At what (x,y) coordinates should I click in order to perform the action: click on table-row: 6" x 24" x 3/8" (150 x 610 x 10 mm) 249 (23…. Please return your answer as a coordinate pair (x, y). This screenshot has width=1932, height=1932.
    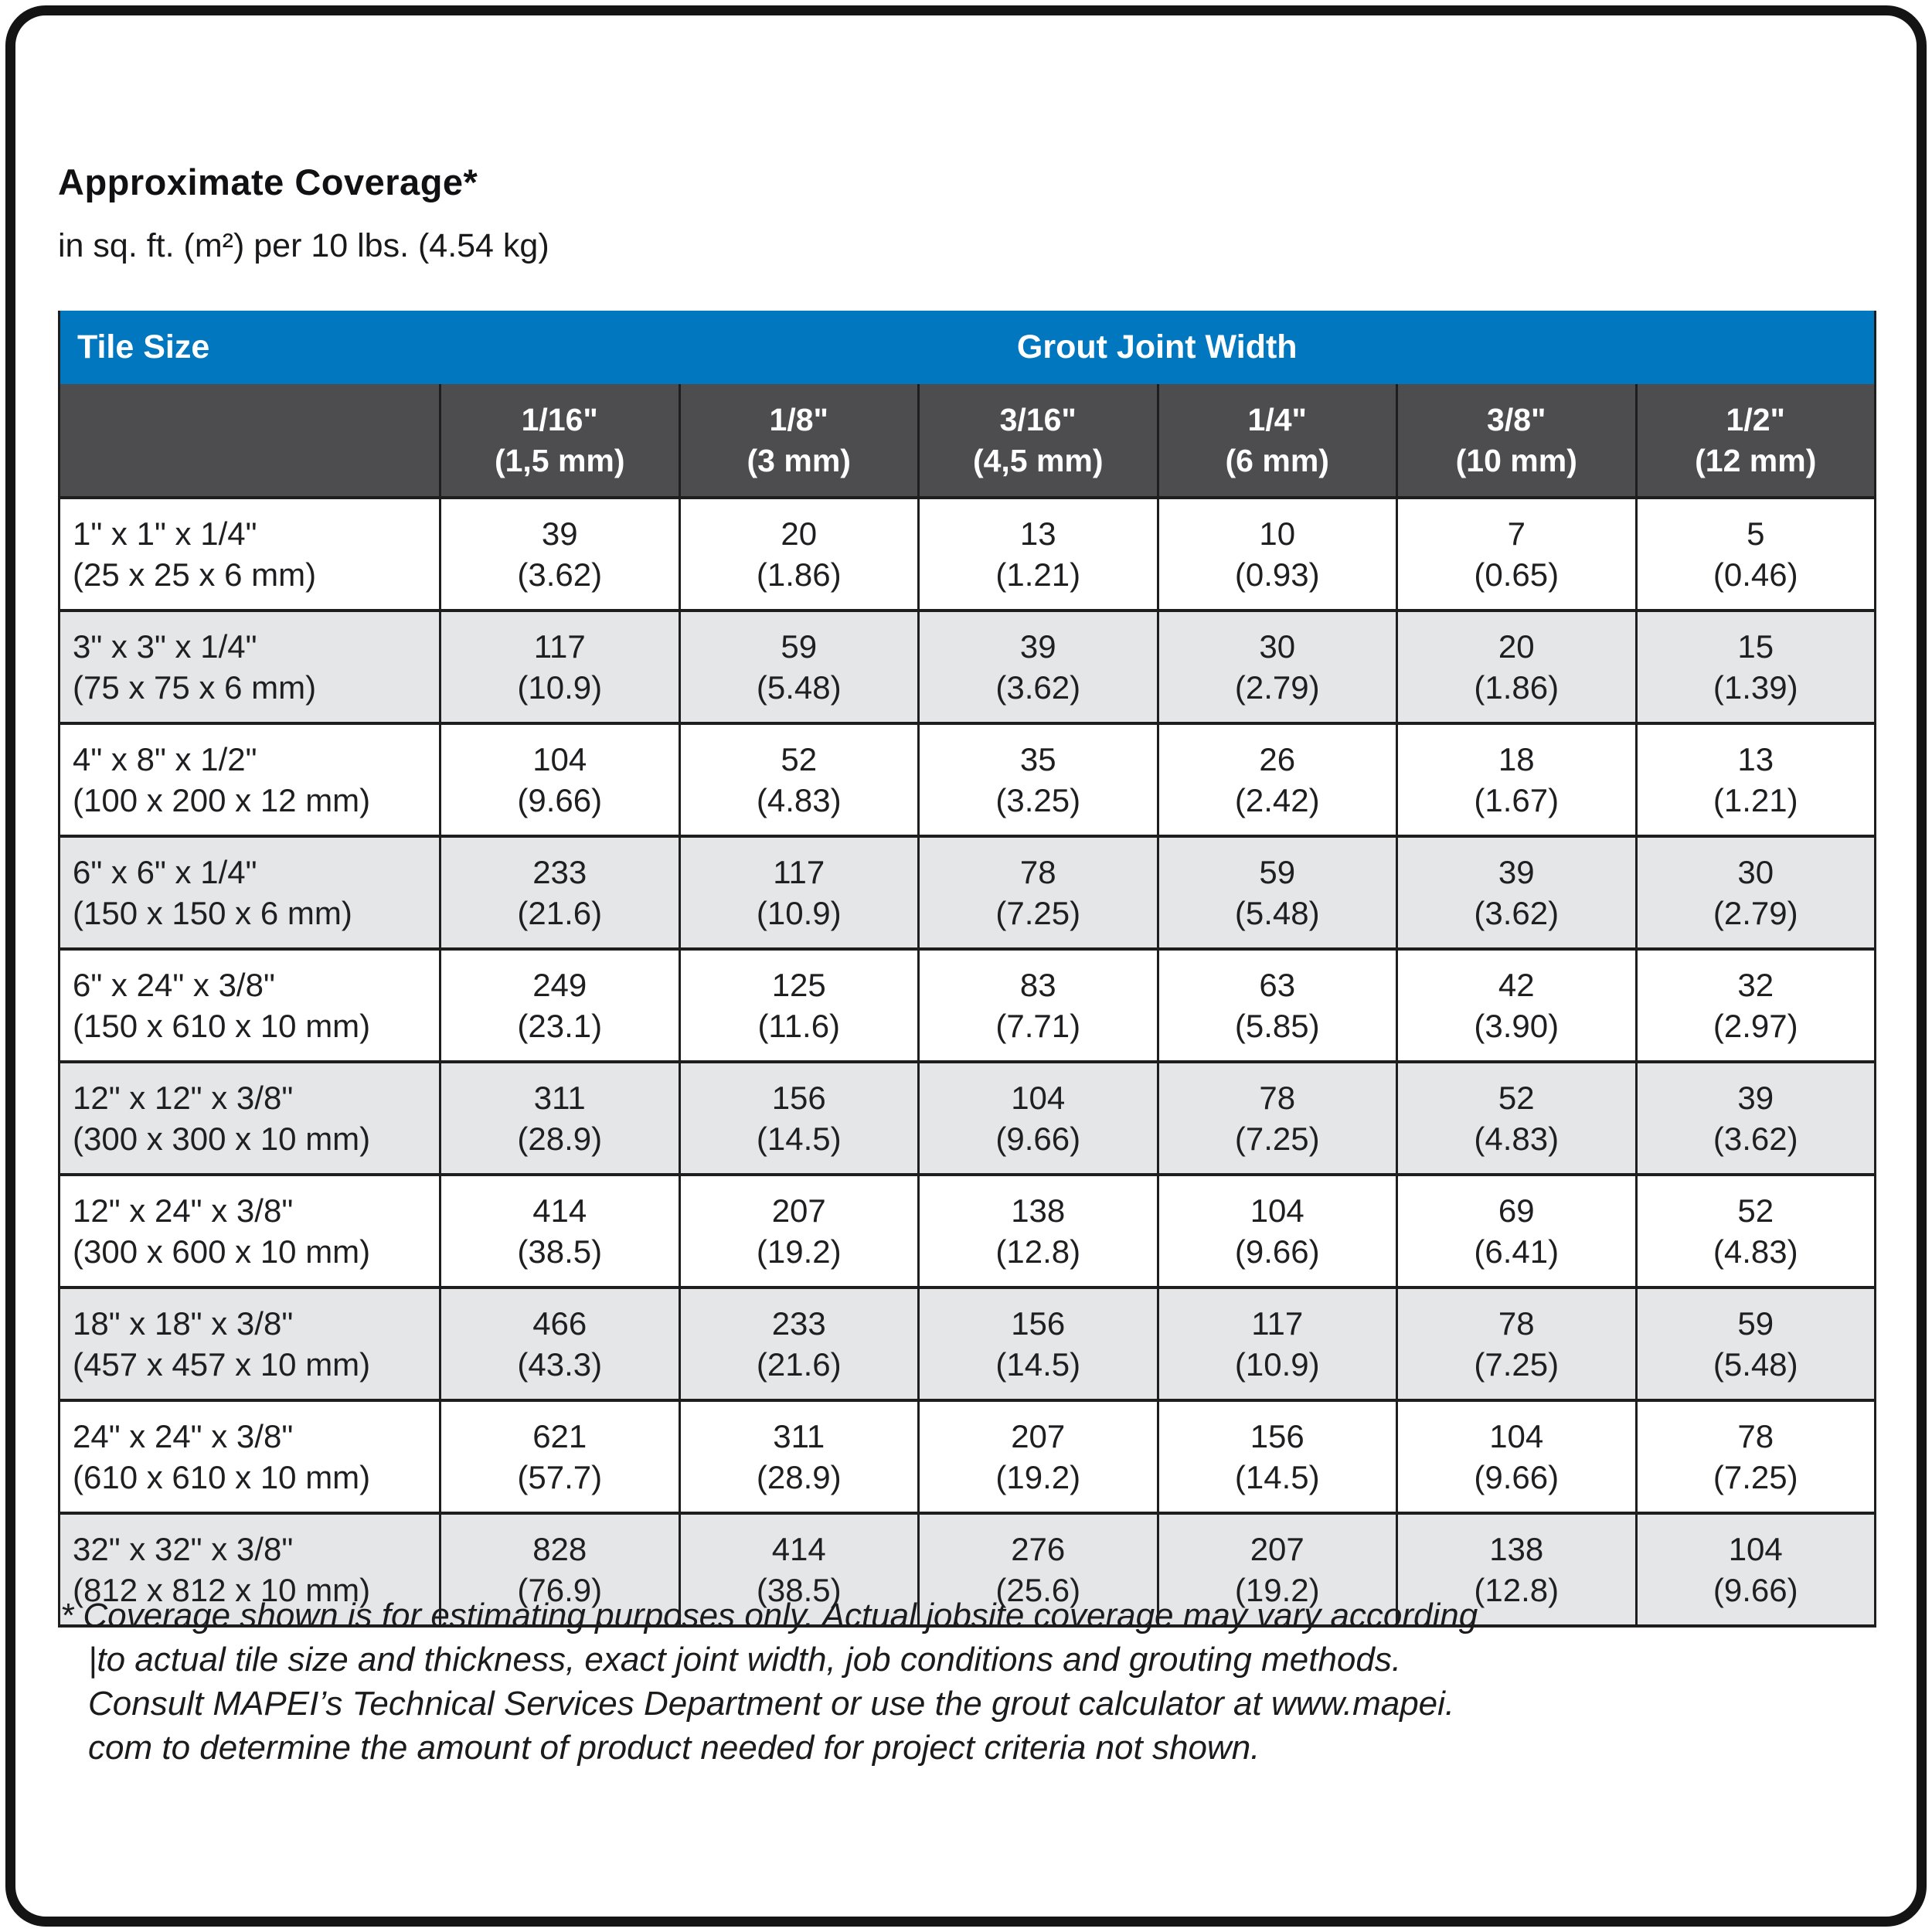
    Looking at the image, I should click on (967, 1005).